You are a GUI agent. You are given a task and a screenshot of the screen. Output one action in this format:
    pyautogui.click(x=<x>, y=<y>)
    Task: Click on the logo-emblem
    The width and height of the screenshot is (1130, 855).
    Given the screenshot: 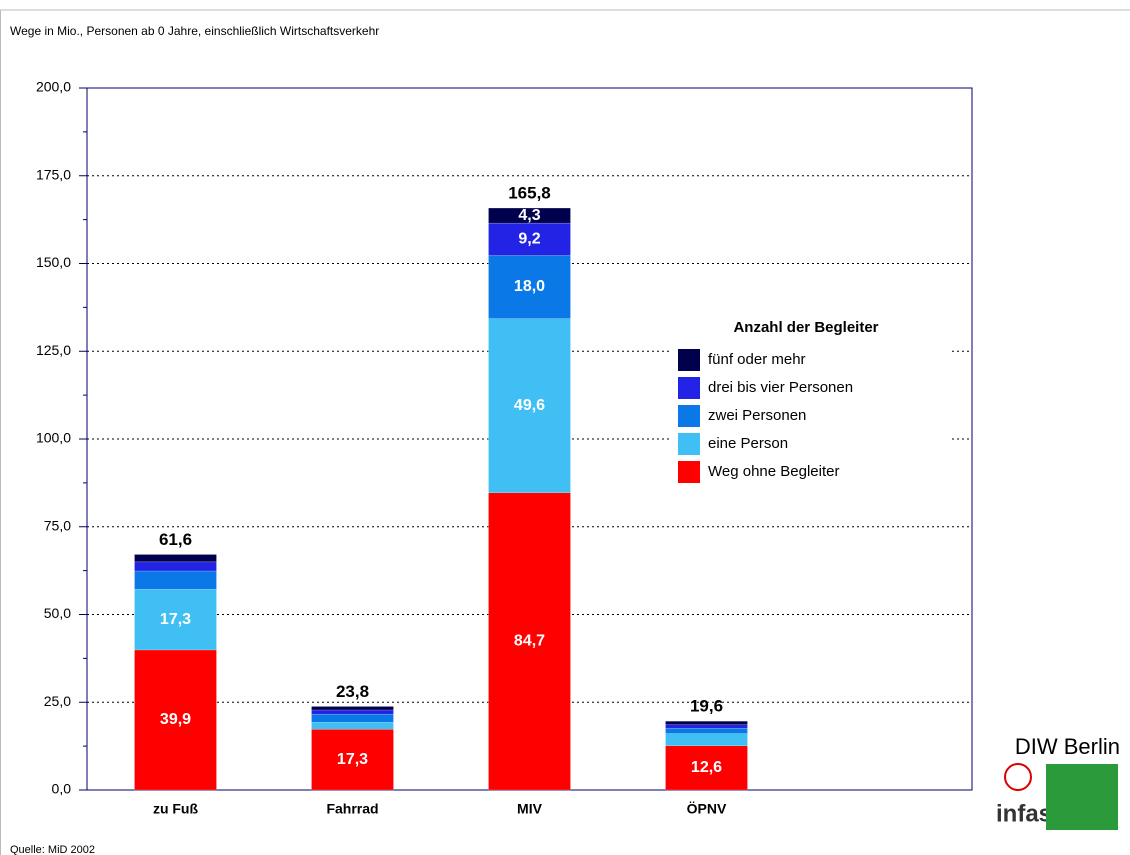 What is the action you would take?
    pyautogui.click(x=1018, y=777)
    